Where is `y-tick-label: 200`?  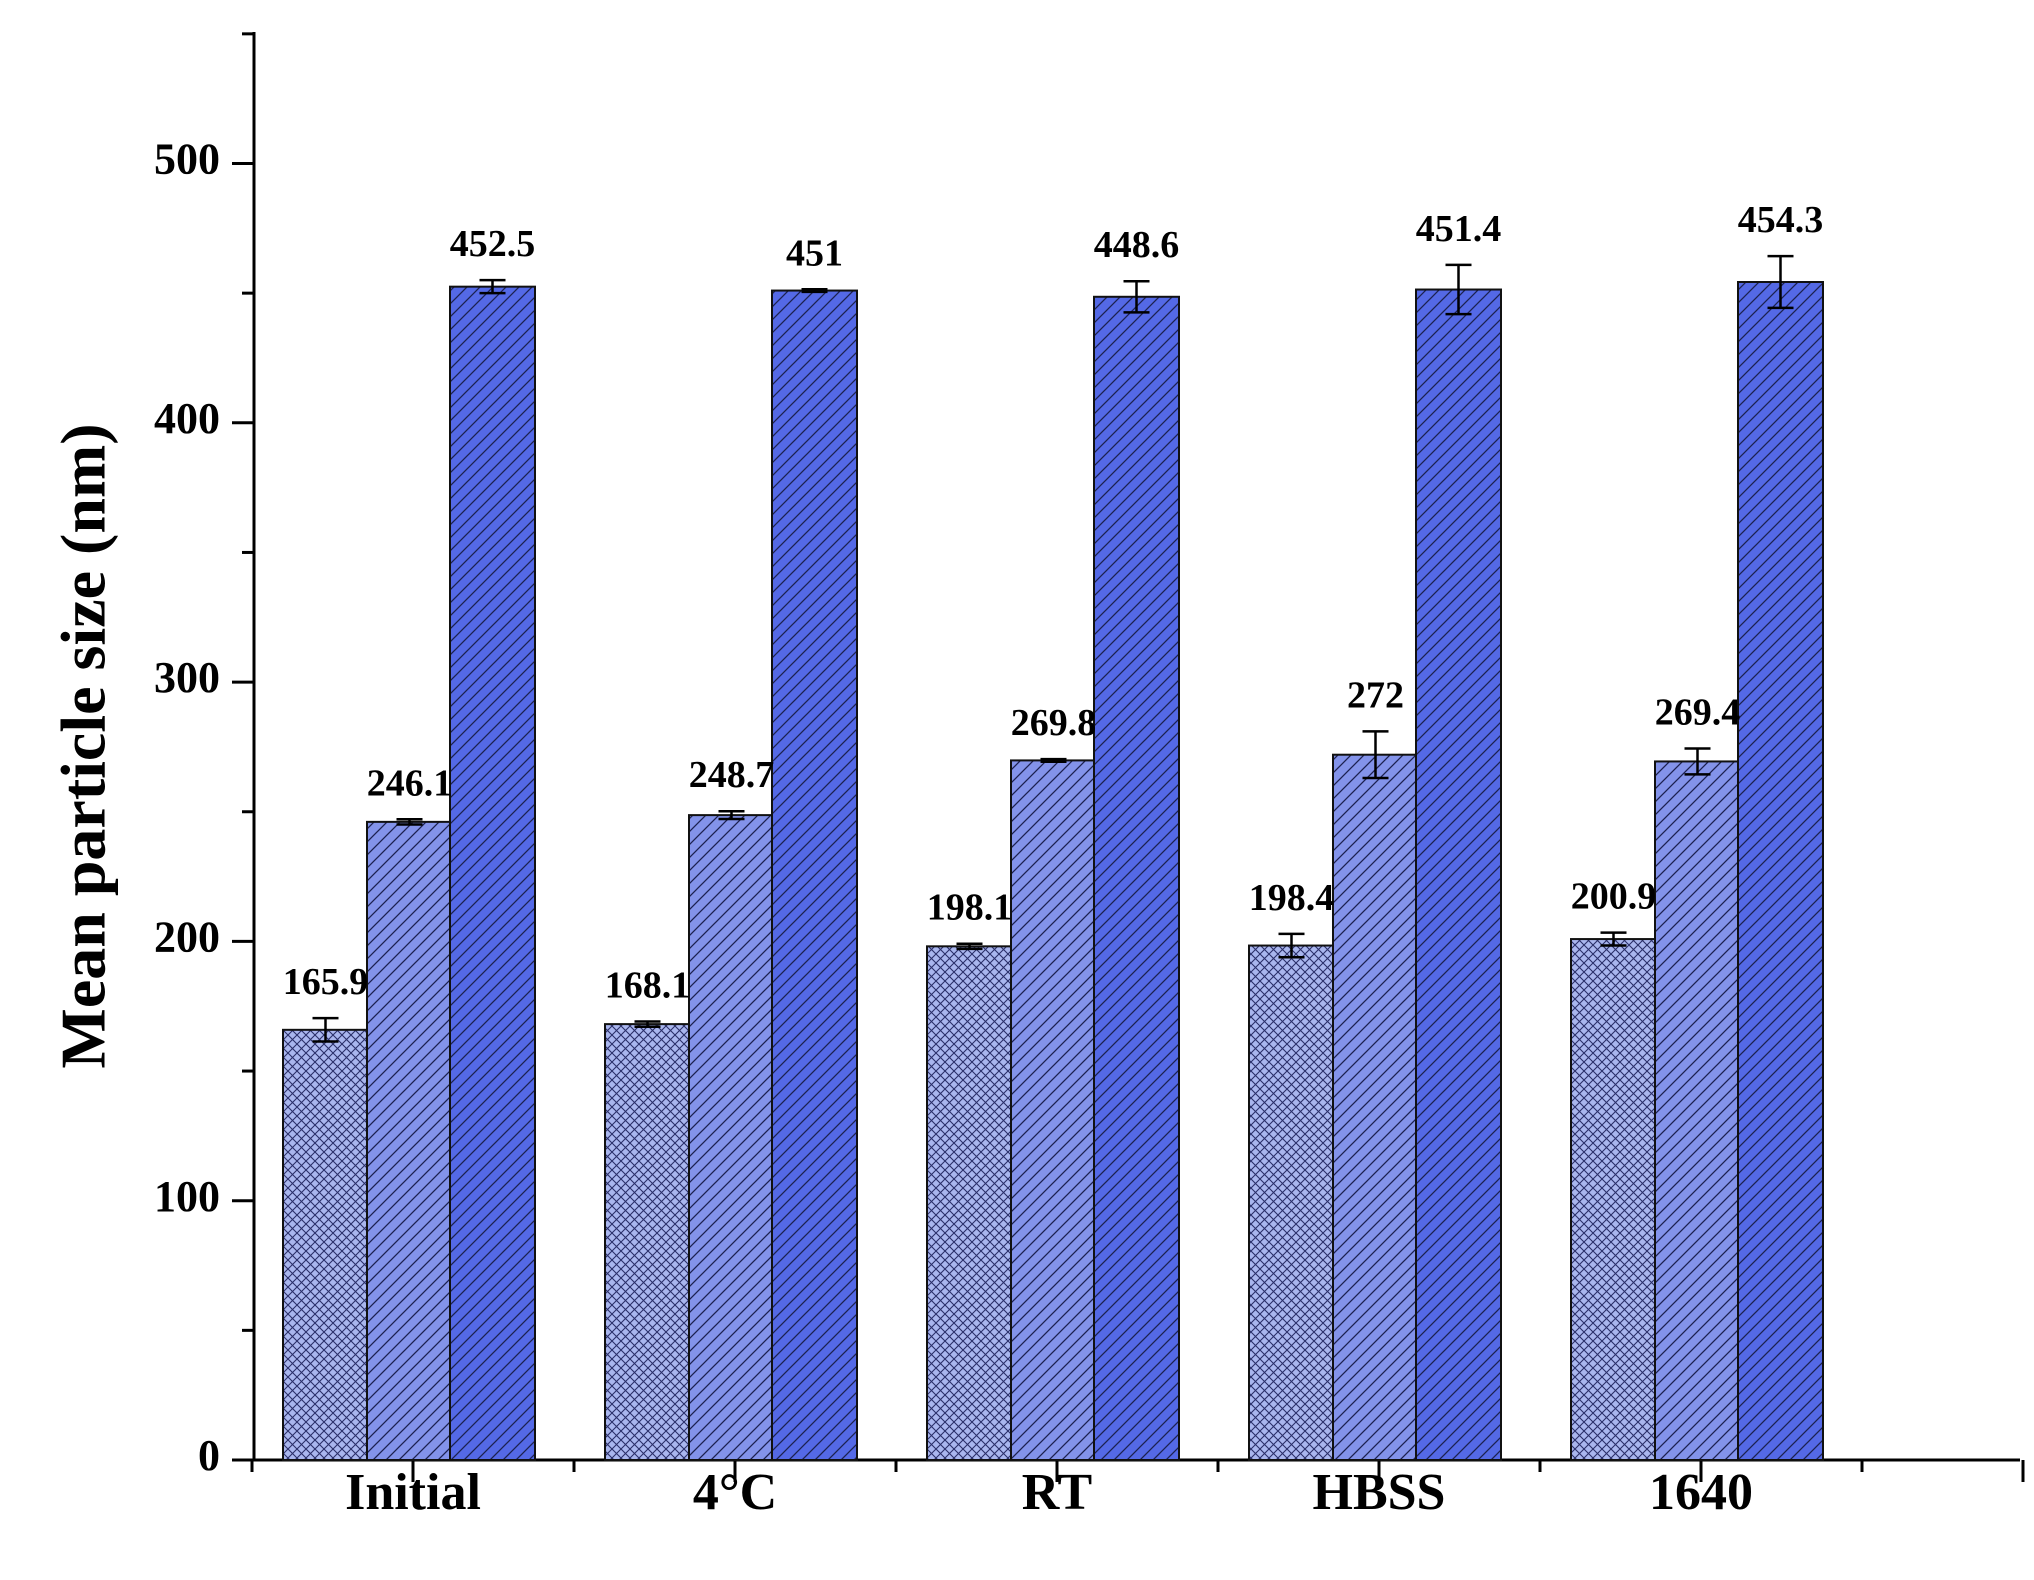 y-tick-label: 200 is located at coordinates (187, 936).